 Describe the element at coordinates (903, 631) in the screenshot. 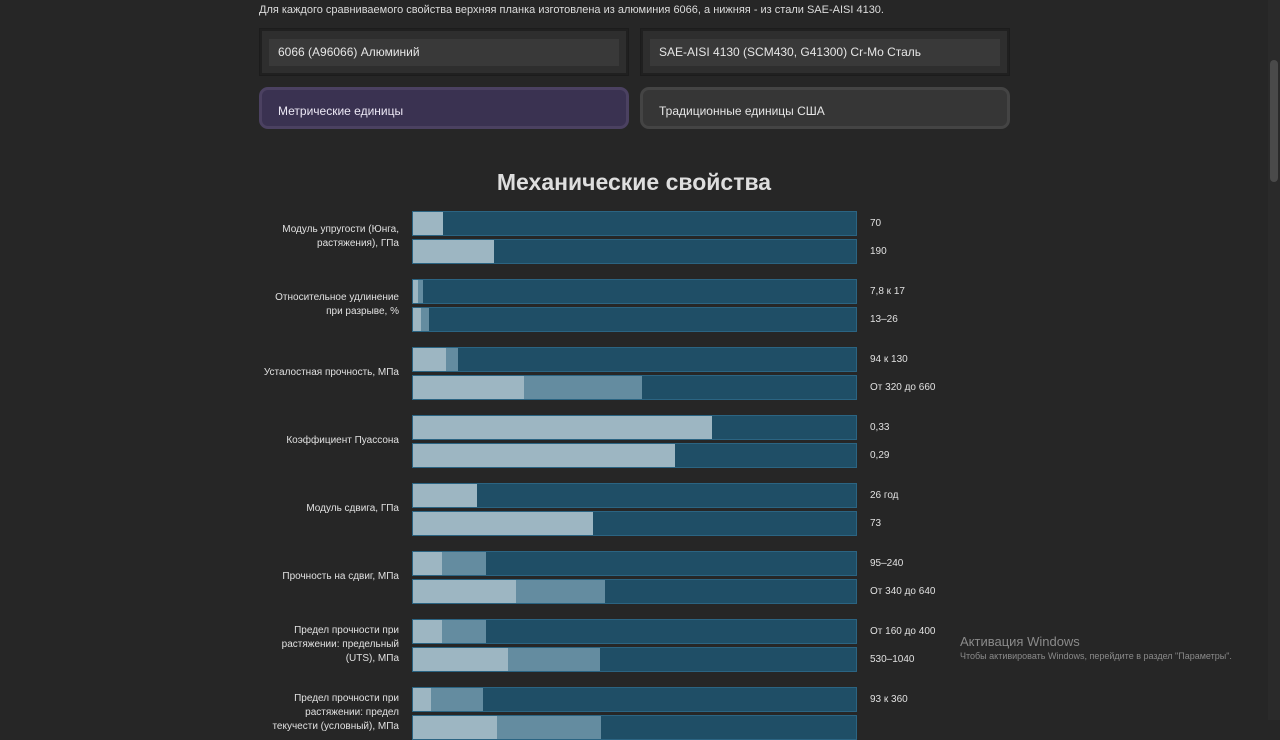

I see `property-value-top: От 160 до 400` at that location.